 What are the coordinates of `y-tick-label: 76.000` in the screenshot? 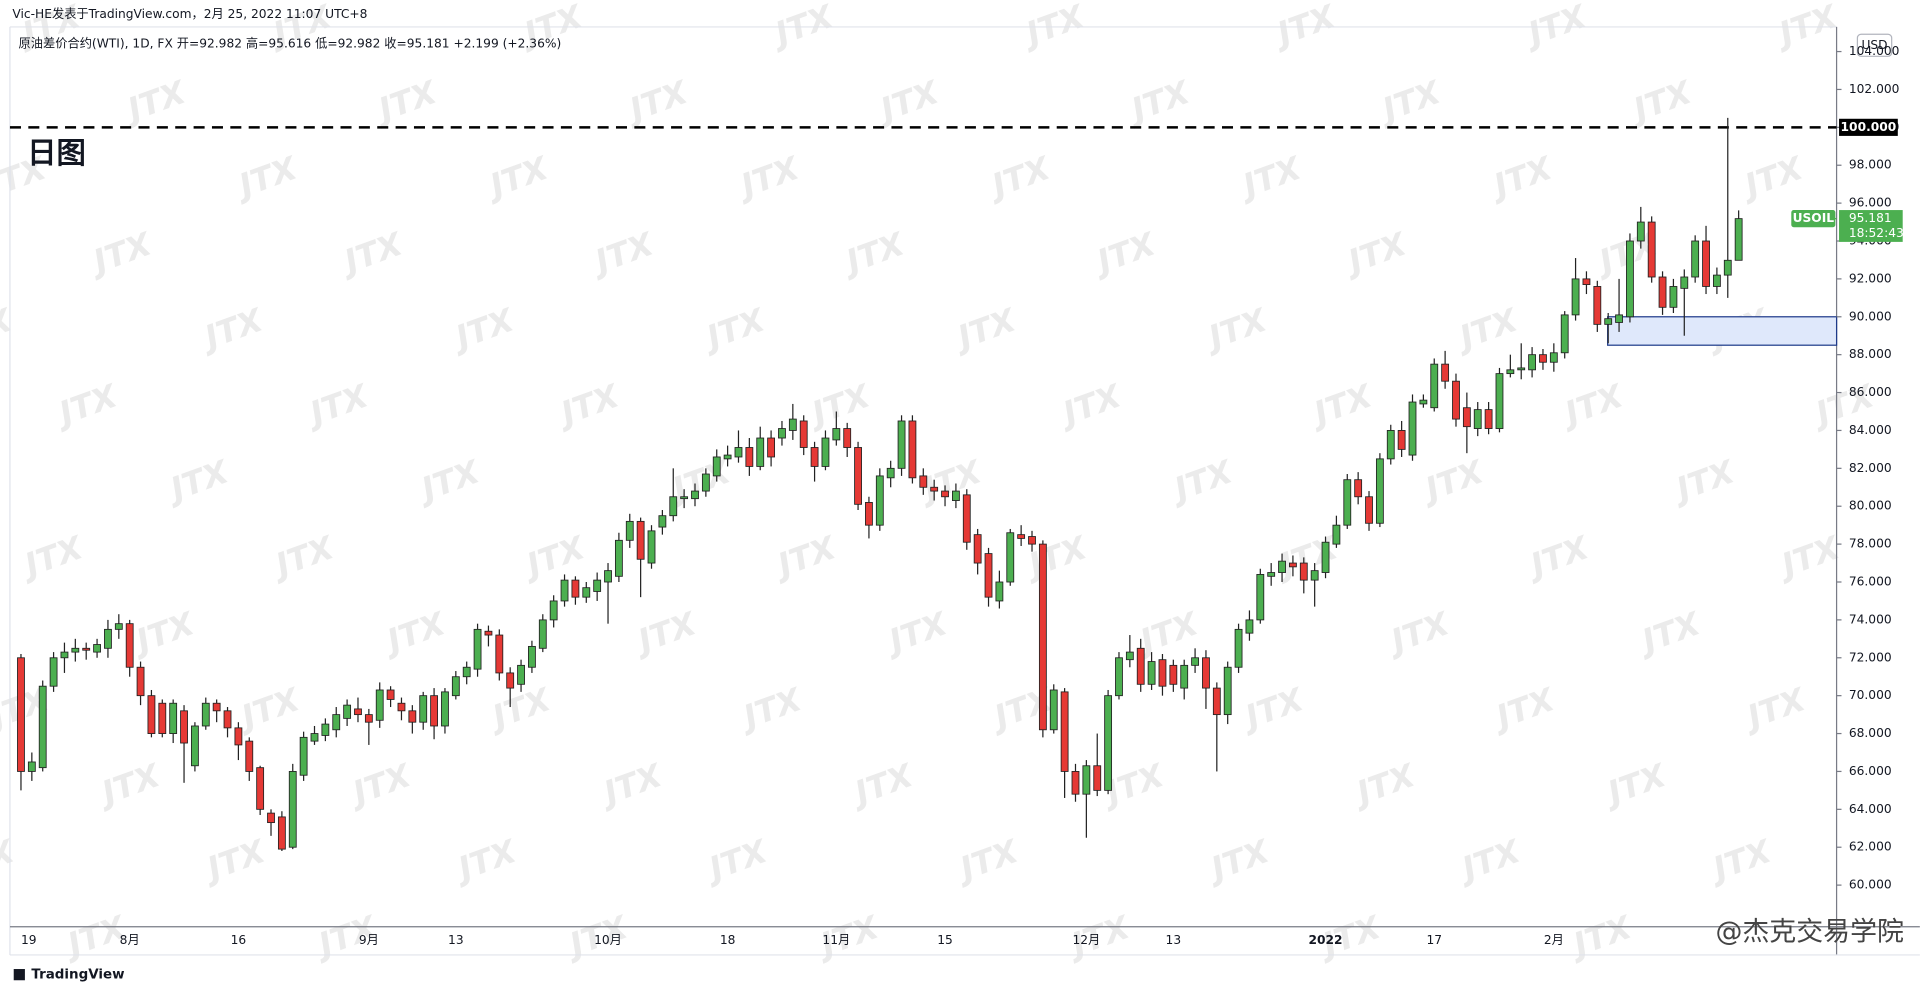 It's located at (1870, 582).